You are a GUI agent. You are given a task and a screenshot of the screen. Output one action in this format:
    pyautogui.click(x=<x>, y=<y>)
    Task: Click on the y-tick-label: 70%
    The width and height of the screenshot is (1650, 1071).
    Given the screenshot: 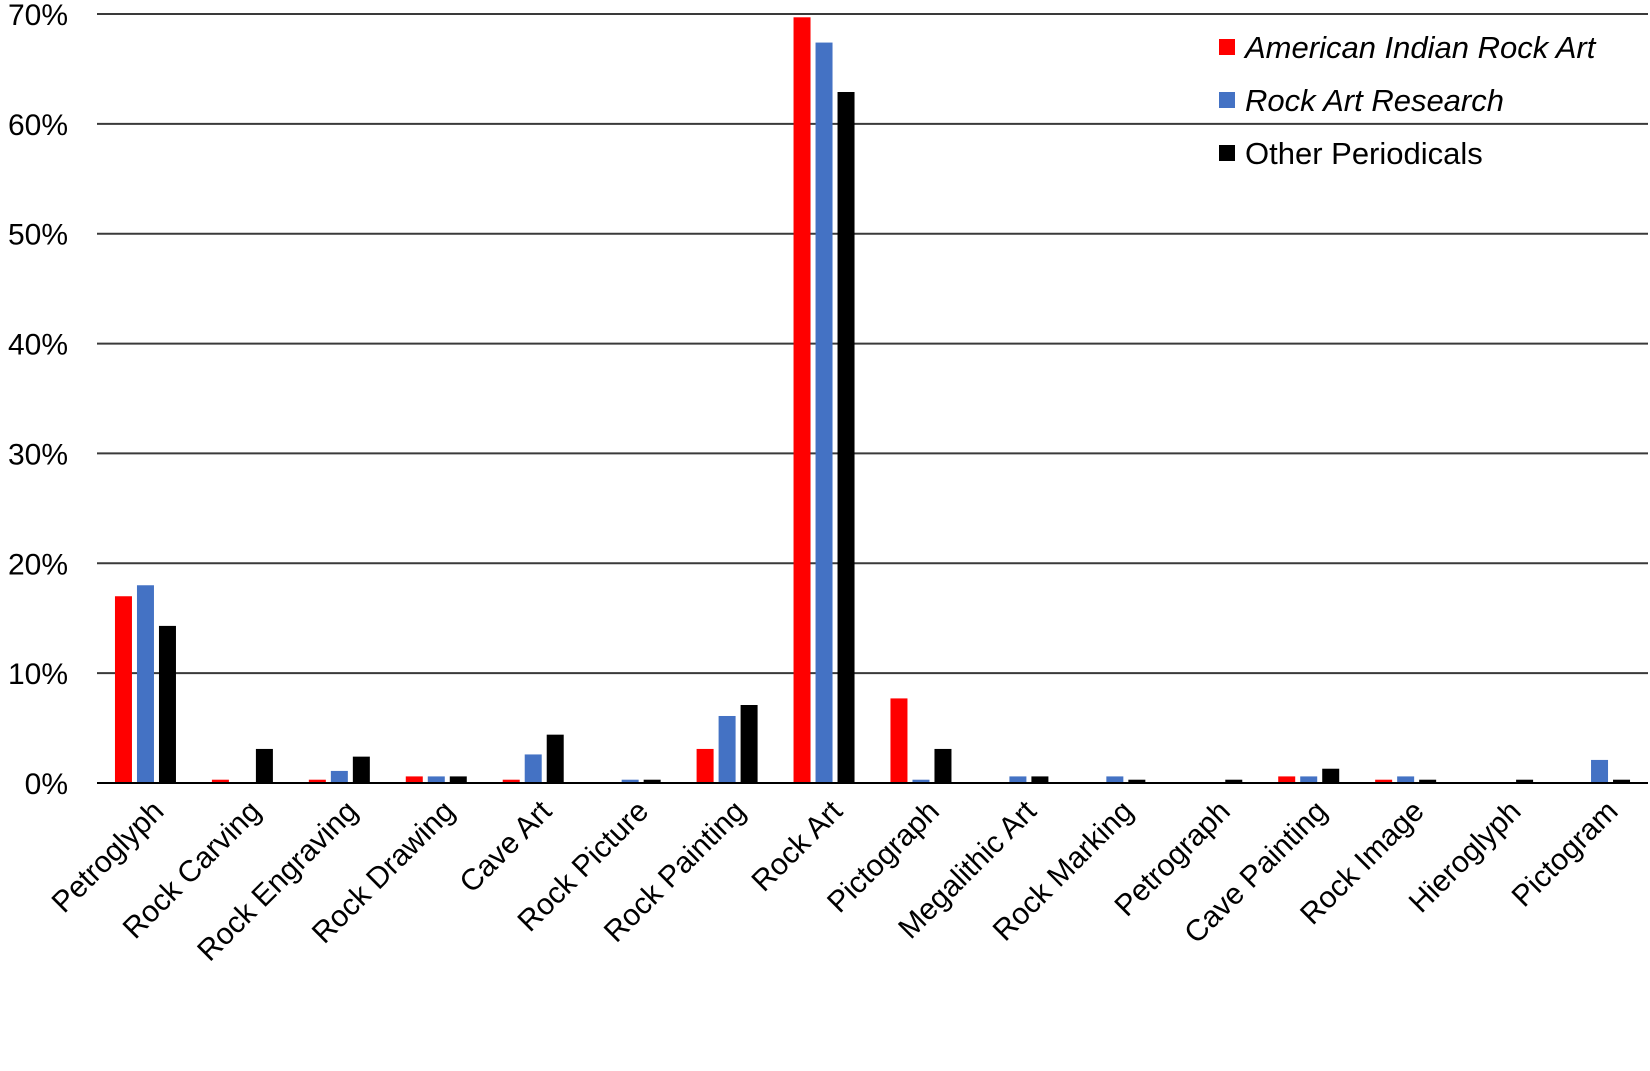 What is the action you would take?
    pyautogui.click(x=38, y=16)
    